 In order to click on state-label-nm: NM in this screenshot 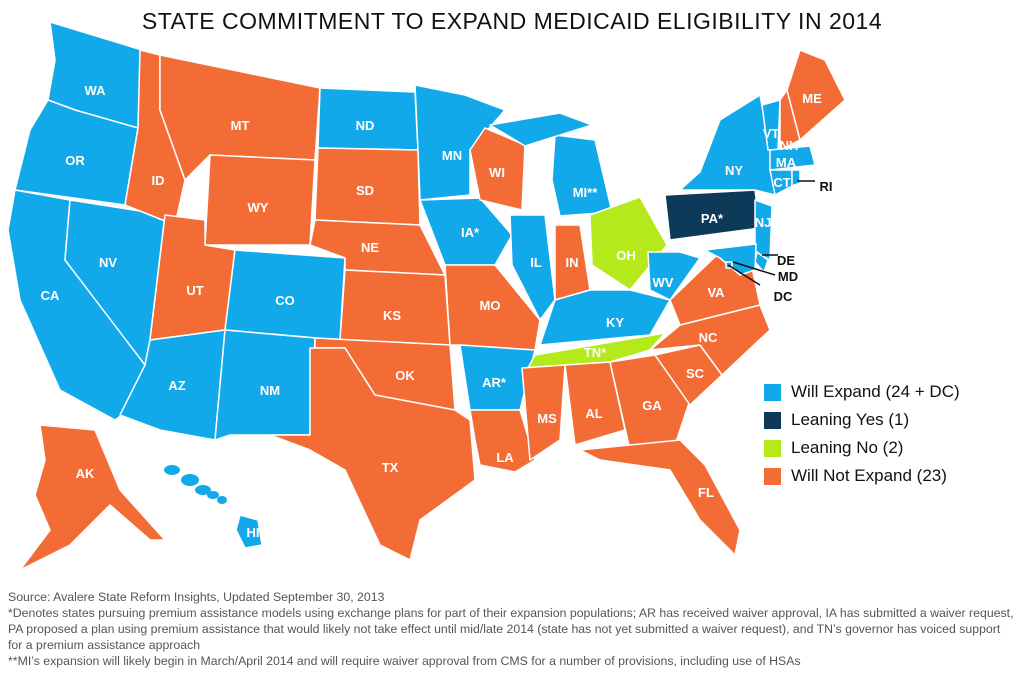, I will do `click(270, 390)`.